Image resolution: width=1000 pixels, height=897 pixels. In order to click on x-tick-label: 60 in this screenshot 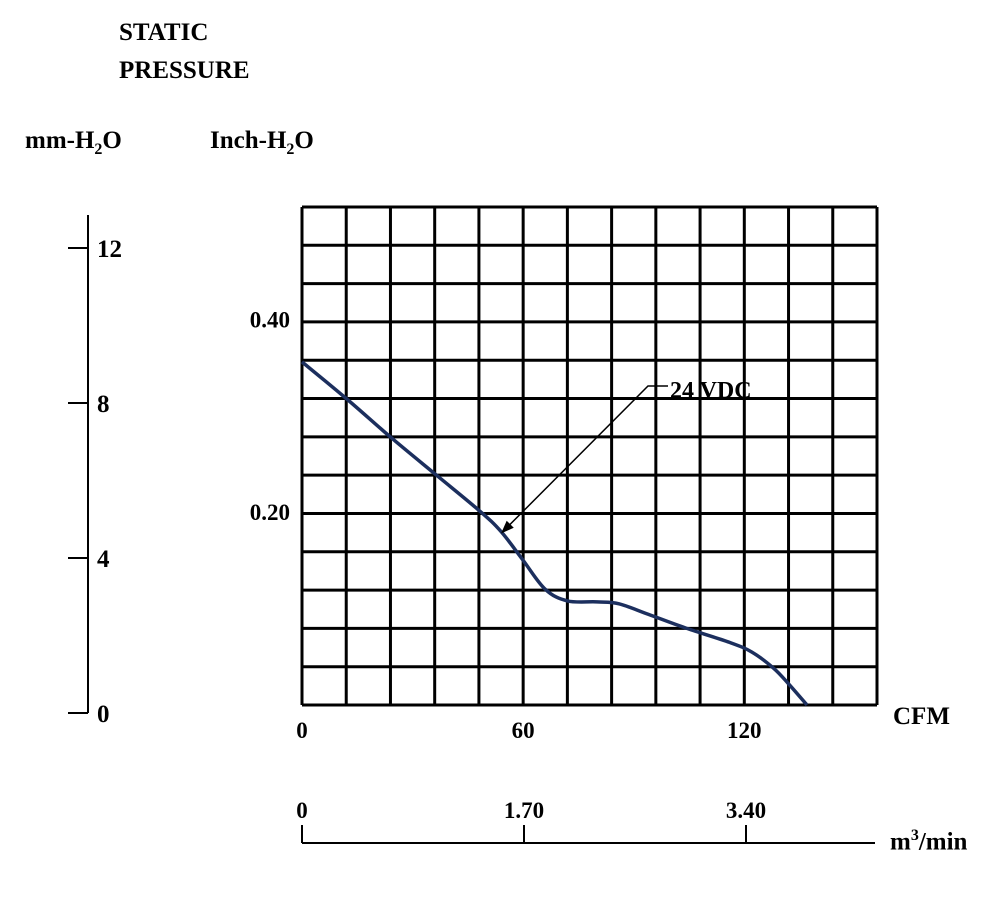, I will do `click(523, 730)`.